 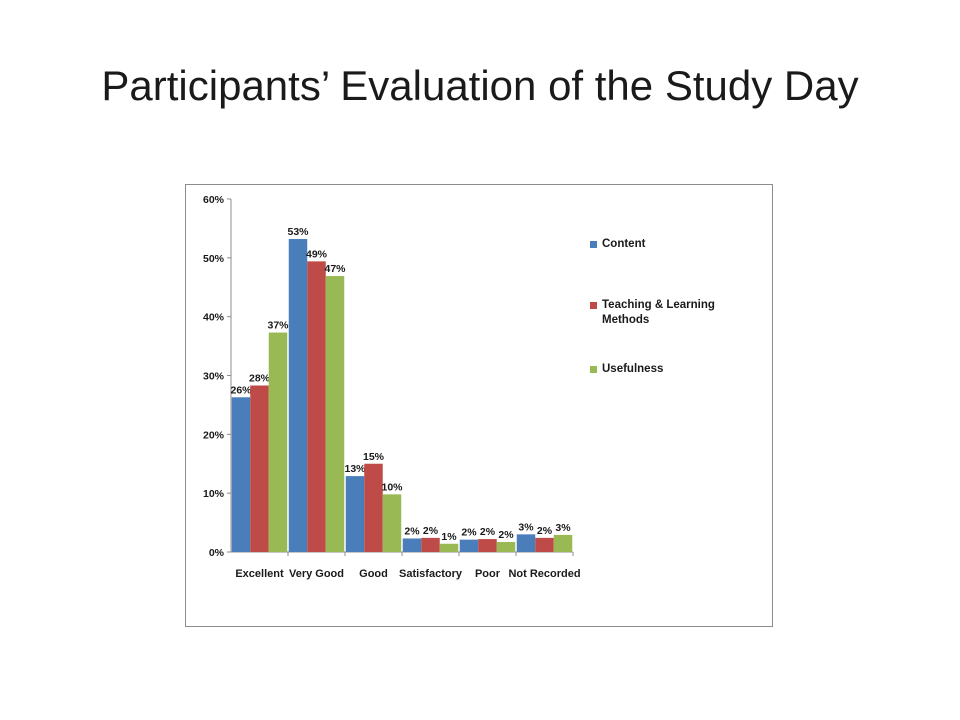 What do you see at coordinates (316, 574) in the screenshot?
I see `x-tick-label: Very Good` at bounding box center [316, 574].